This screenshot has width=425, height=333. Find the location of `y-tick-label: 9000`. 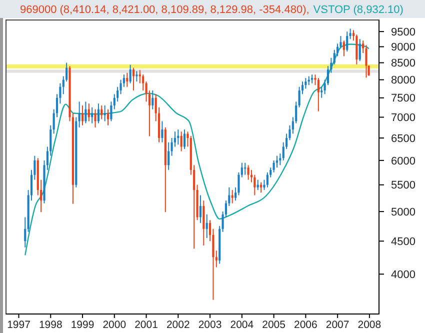

y-tick-label: 9000 is located at coordinates (403, 48).